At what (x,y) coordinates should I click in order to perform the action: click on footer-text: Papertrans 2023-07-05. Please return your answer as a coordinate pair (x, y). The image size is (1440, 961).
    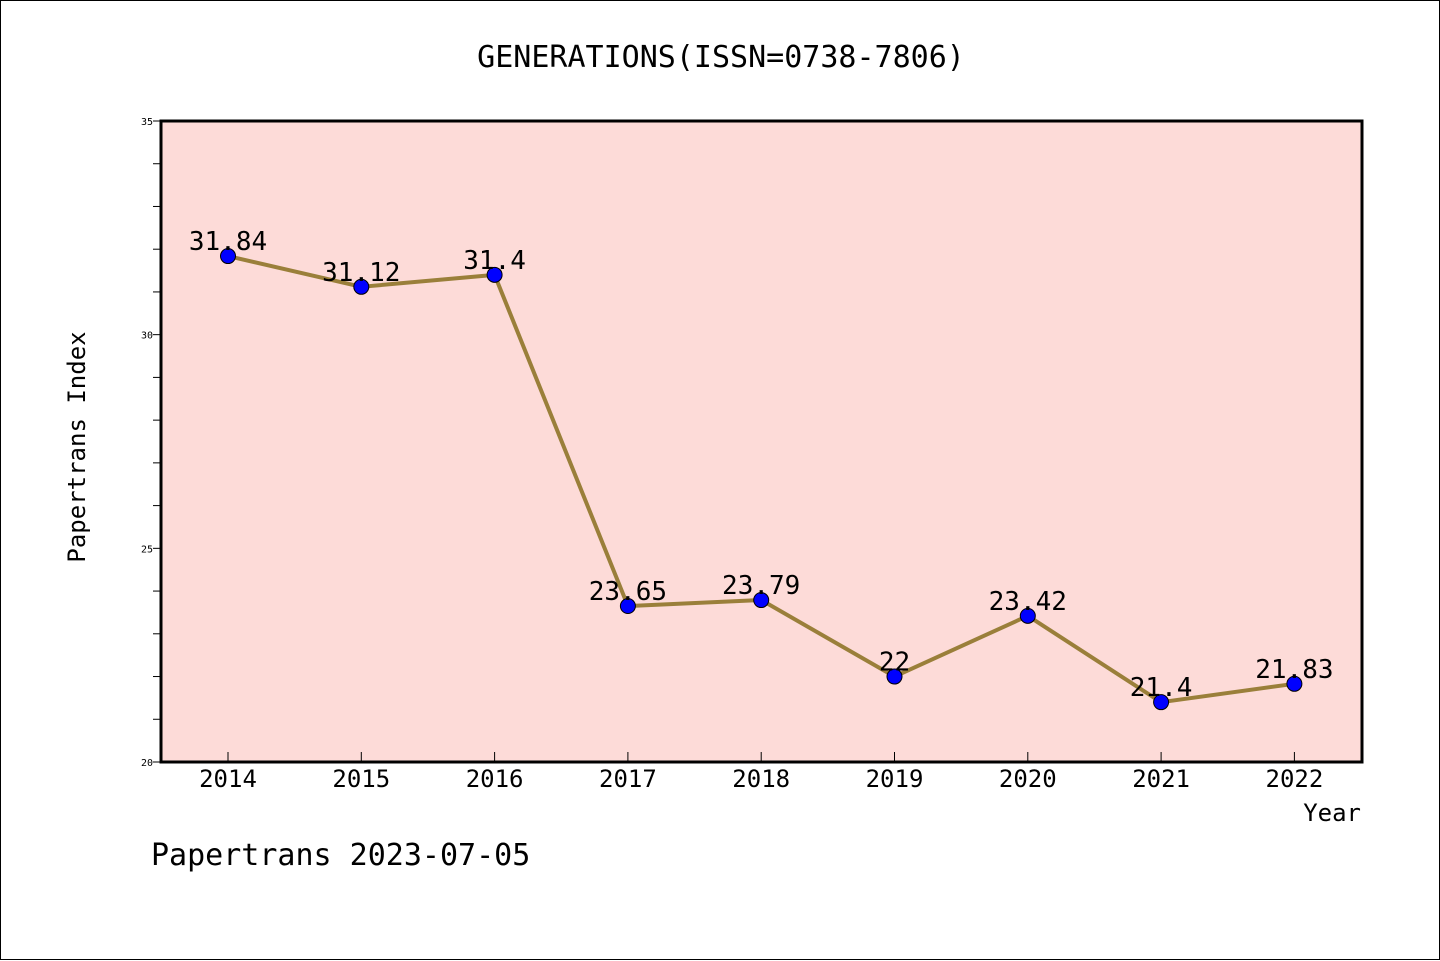
    Looking at the image, I should click on (340, 855).